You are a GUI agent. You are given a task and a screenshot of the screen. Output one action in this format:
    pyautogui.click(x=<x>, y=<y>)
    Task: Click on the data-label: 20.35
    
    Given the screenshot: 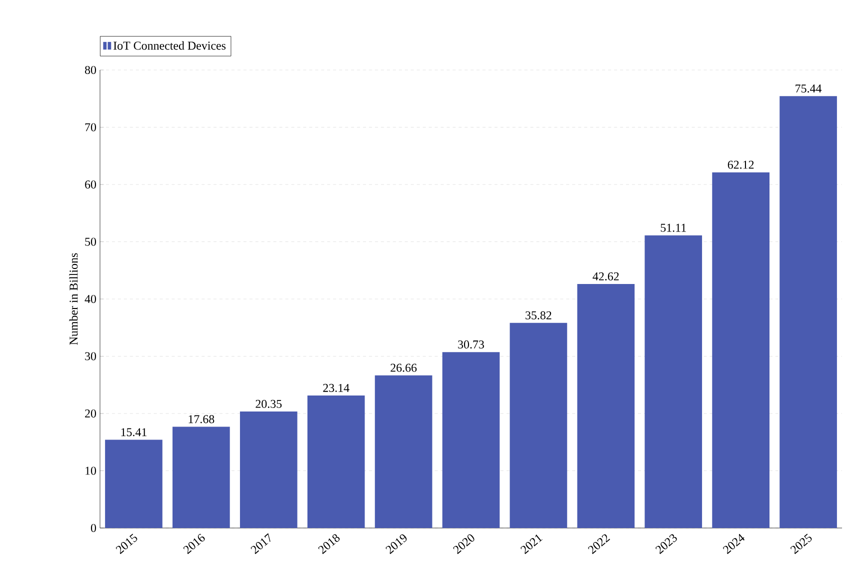 What is the action you would take?
    pyautogui.click(x=269, y=404)
    